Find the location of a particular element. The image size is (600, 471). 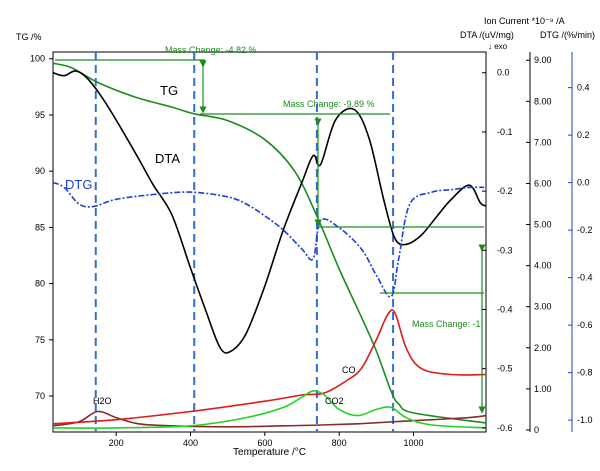

tg-tick-label-6: 70 is located at coordinates (40, 396).